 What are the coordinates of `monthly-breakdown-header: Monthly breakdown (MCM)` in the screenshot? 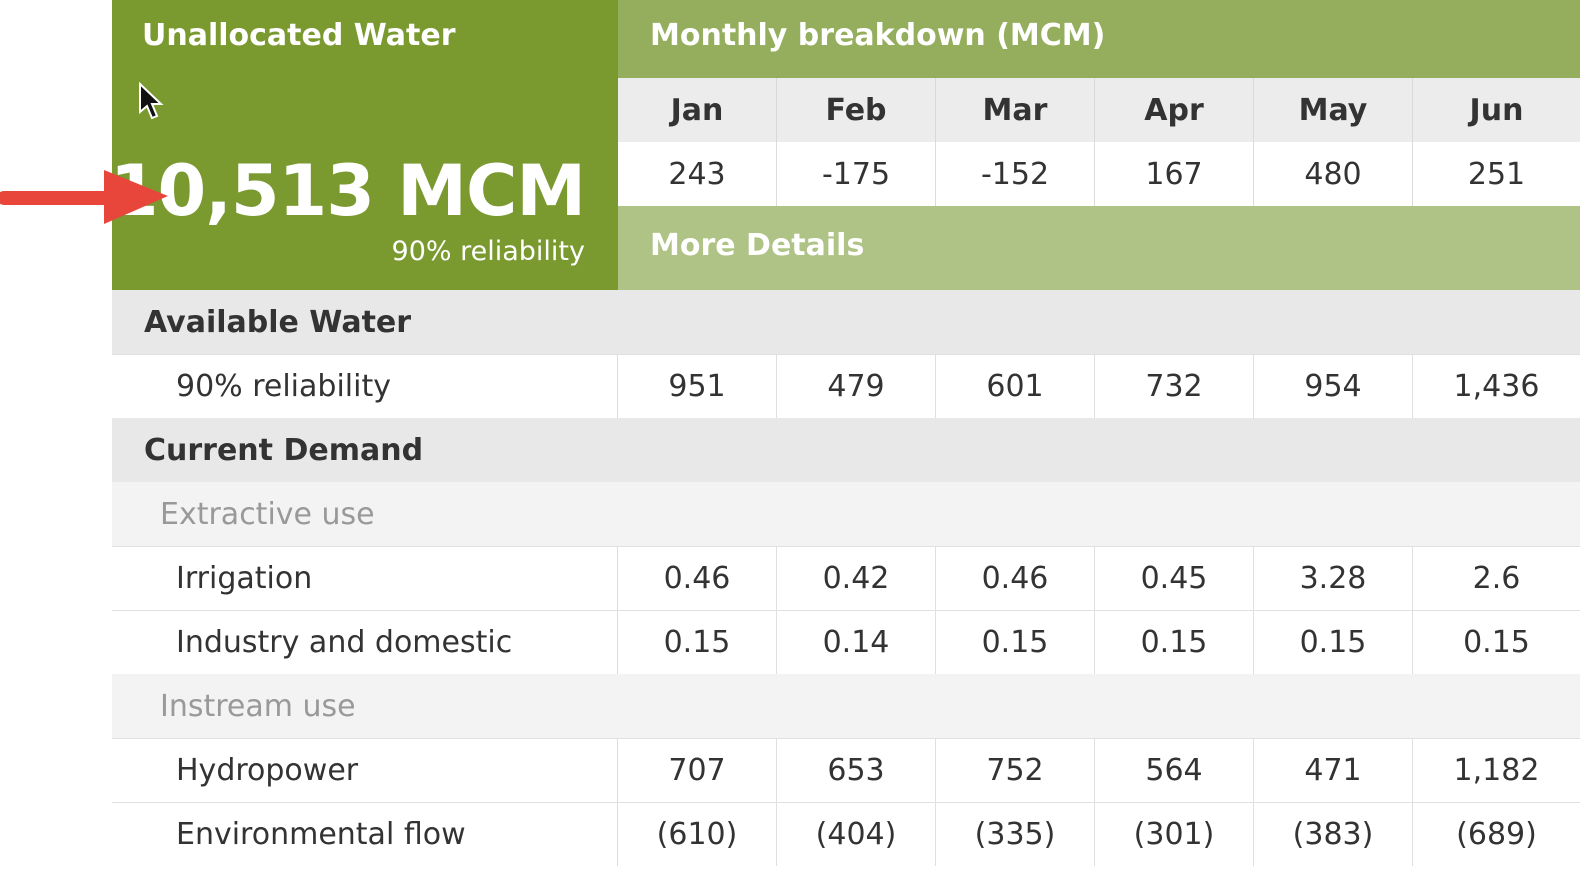 It's located at (1099, 39).